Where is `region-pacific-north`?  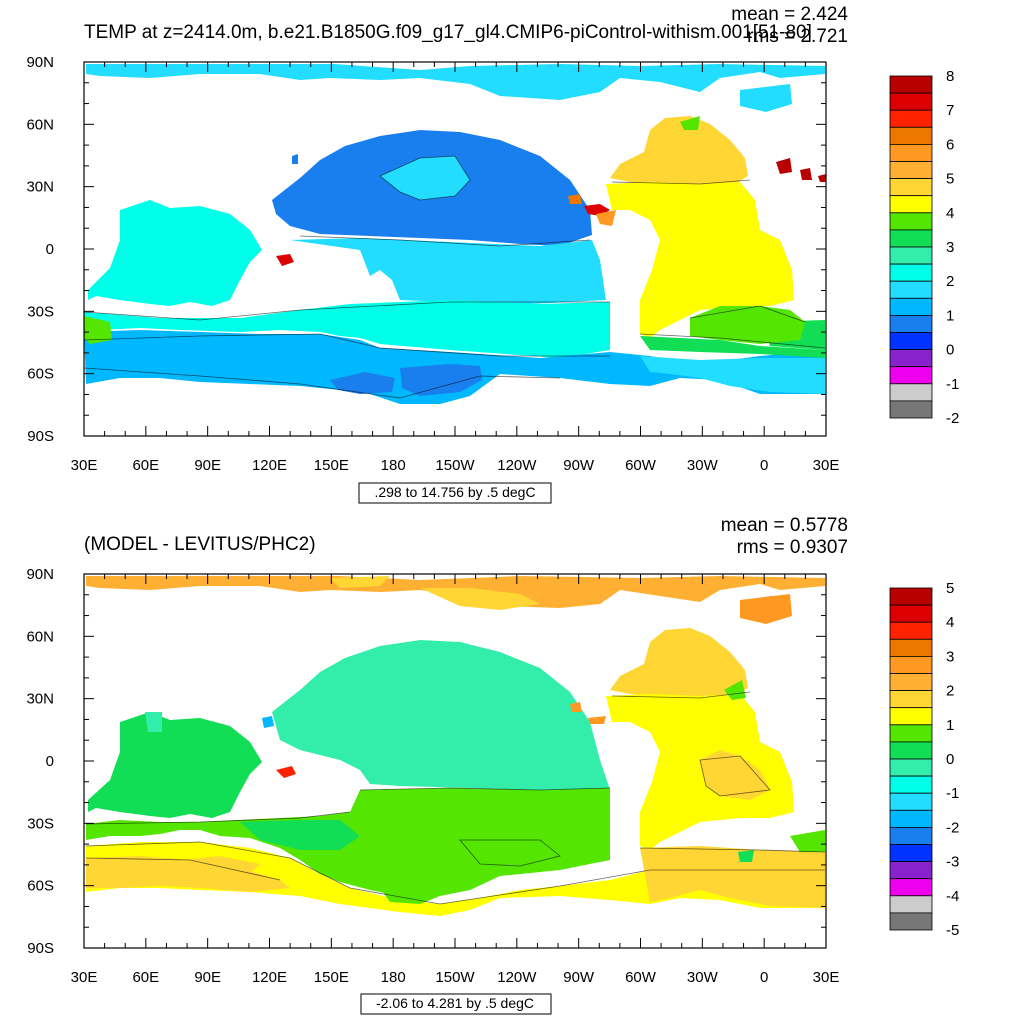
region-pacific-north is located at coordinates (441, 715).